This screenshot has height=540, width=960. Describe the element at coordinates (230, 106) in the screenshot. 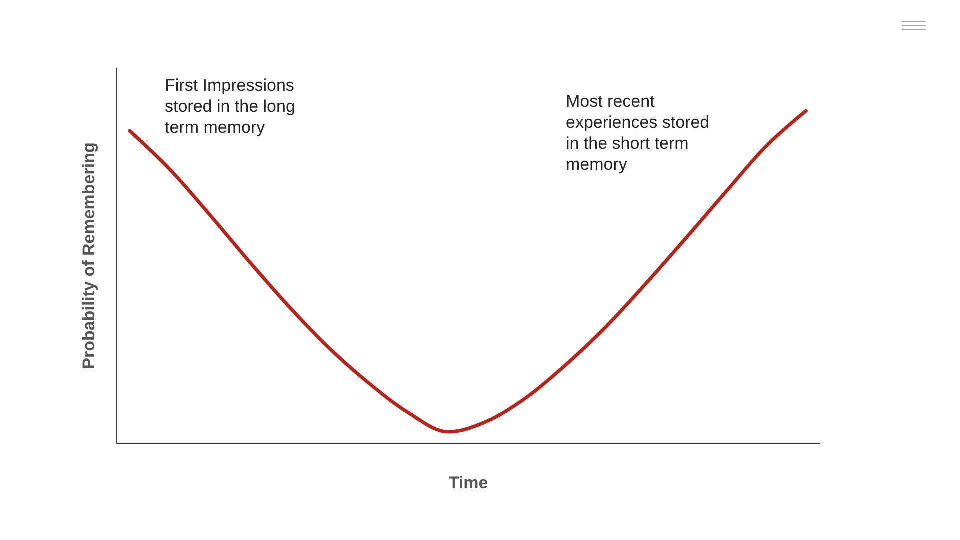

I see `annotation: First Impressions stored in the long term memory` at that location.